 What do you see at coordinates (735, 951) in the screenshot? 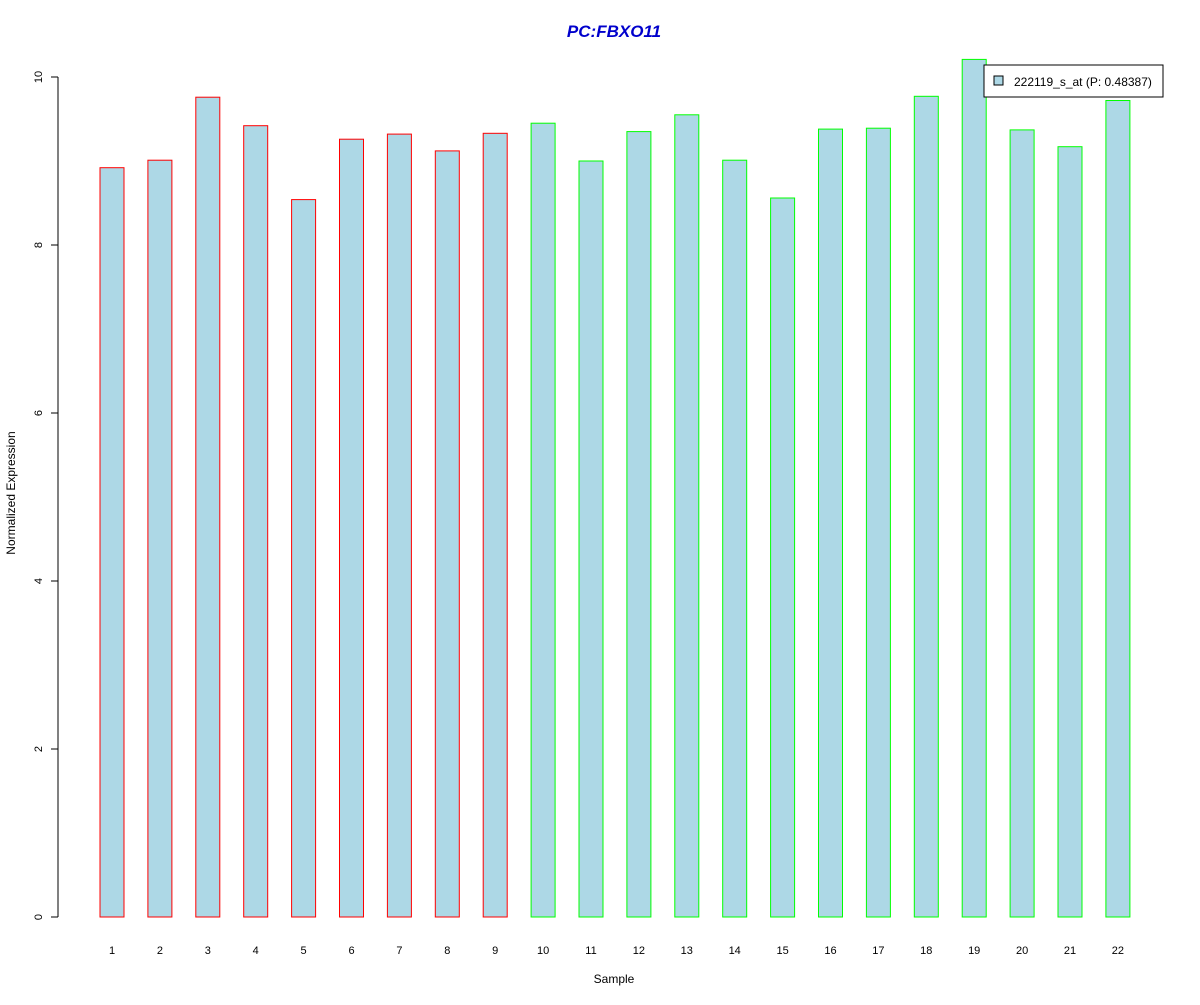
I see `x-axis-tick-label: 14` at bounding box center [735, 951].